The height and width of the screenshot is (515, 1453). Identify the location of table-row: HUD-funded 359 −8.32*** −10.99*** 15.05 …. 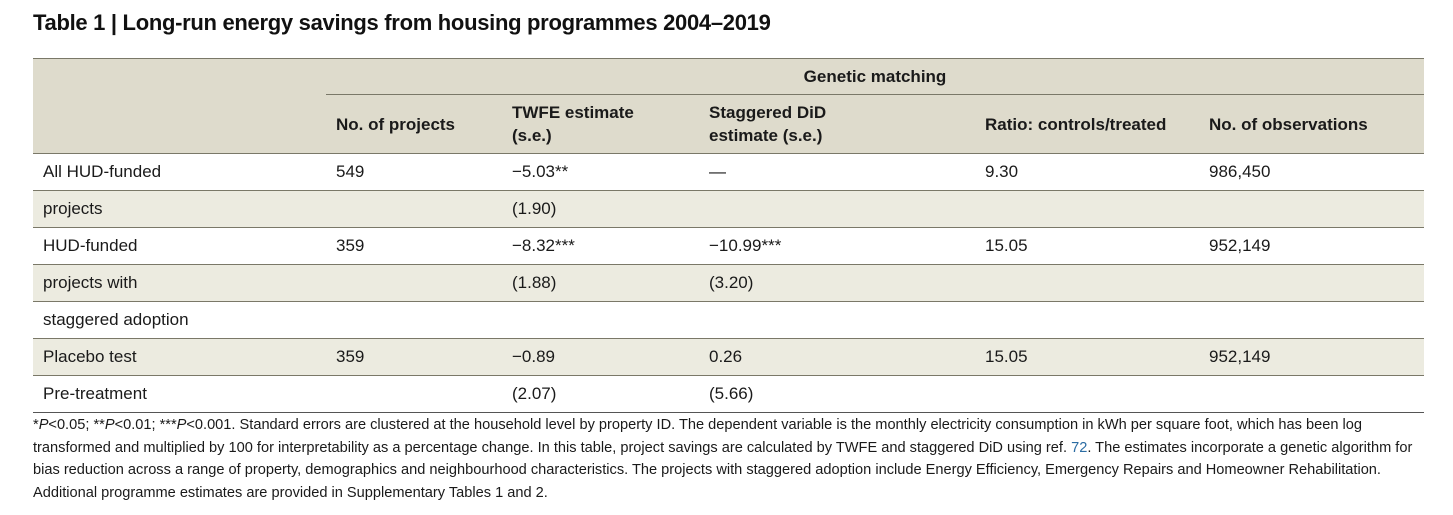
(728, 246).